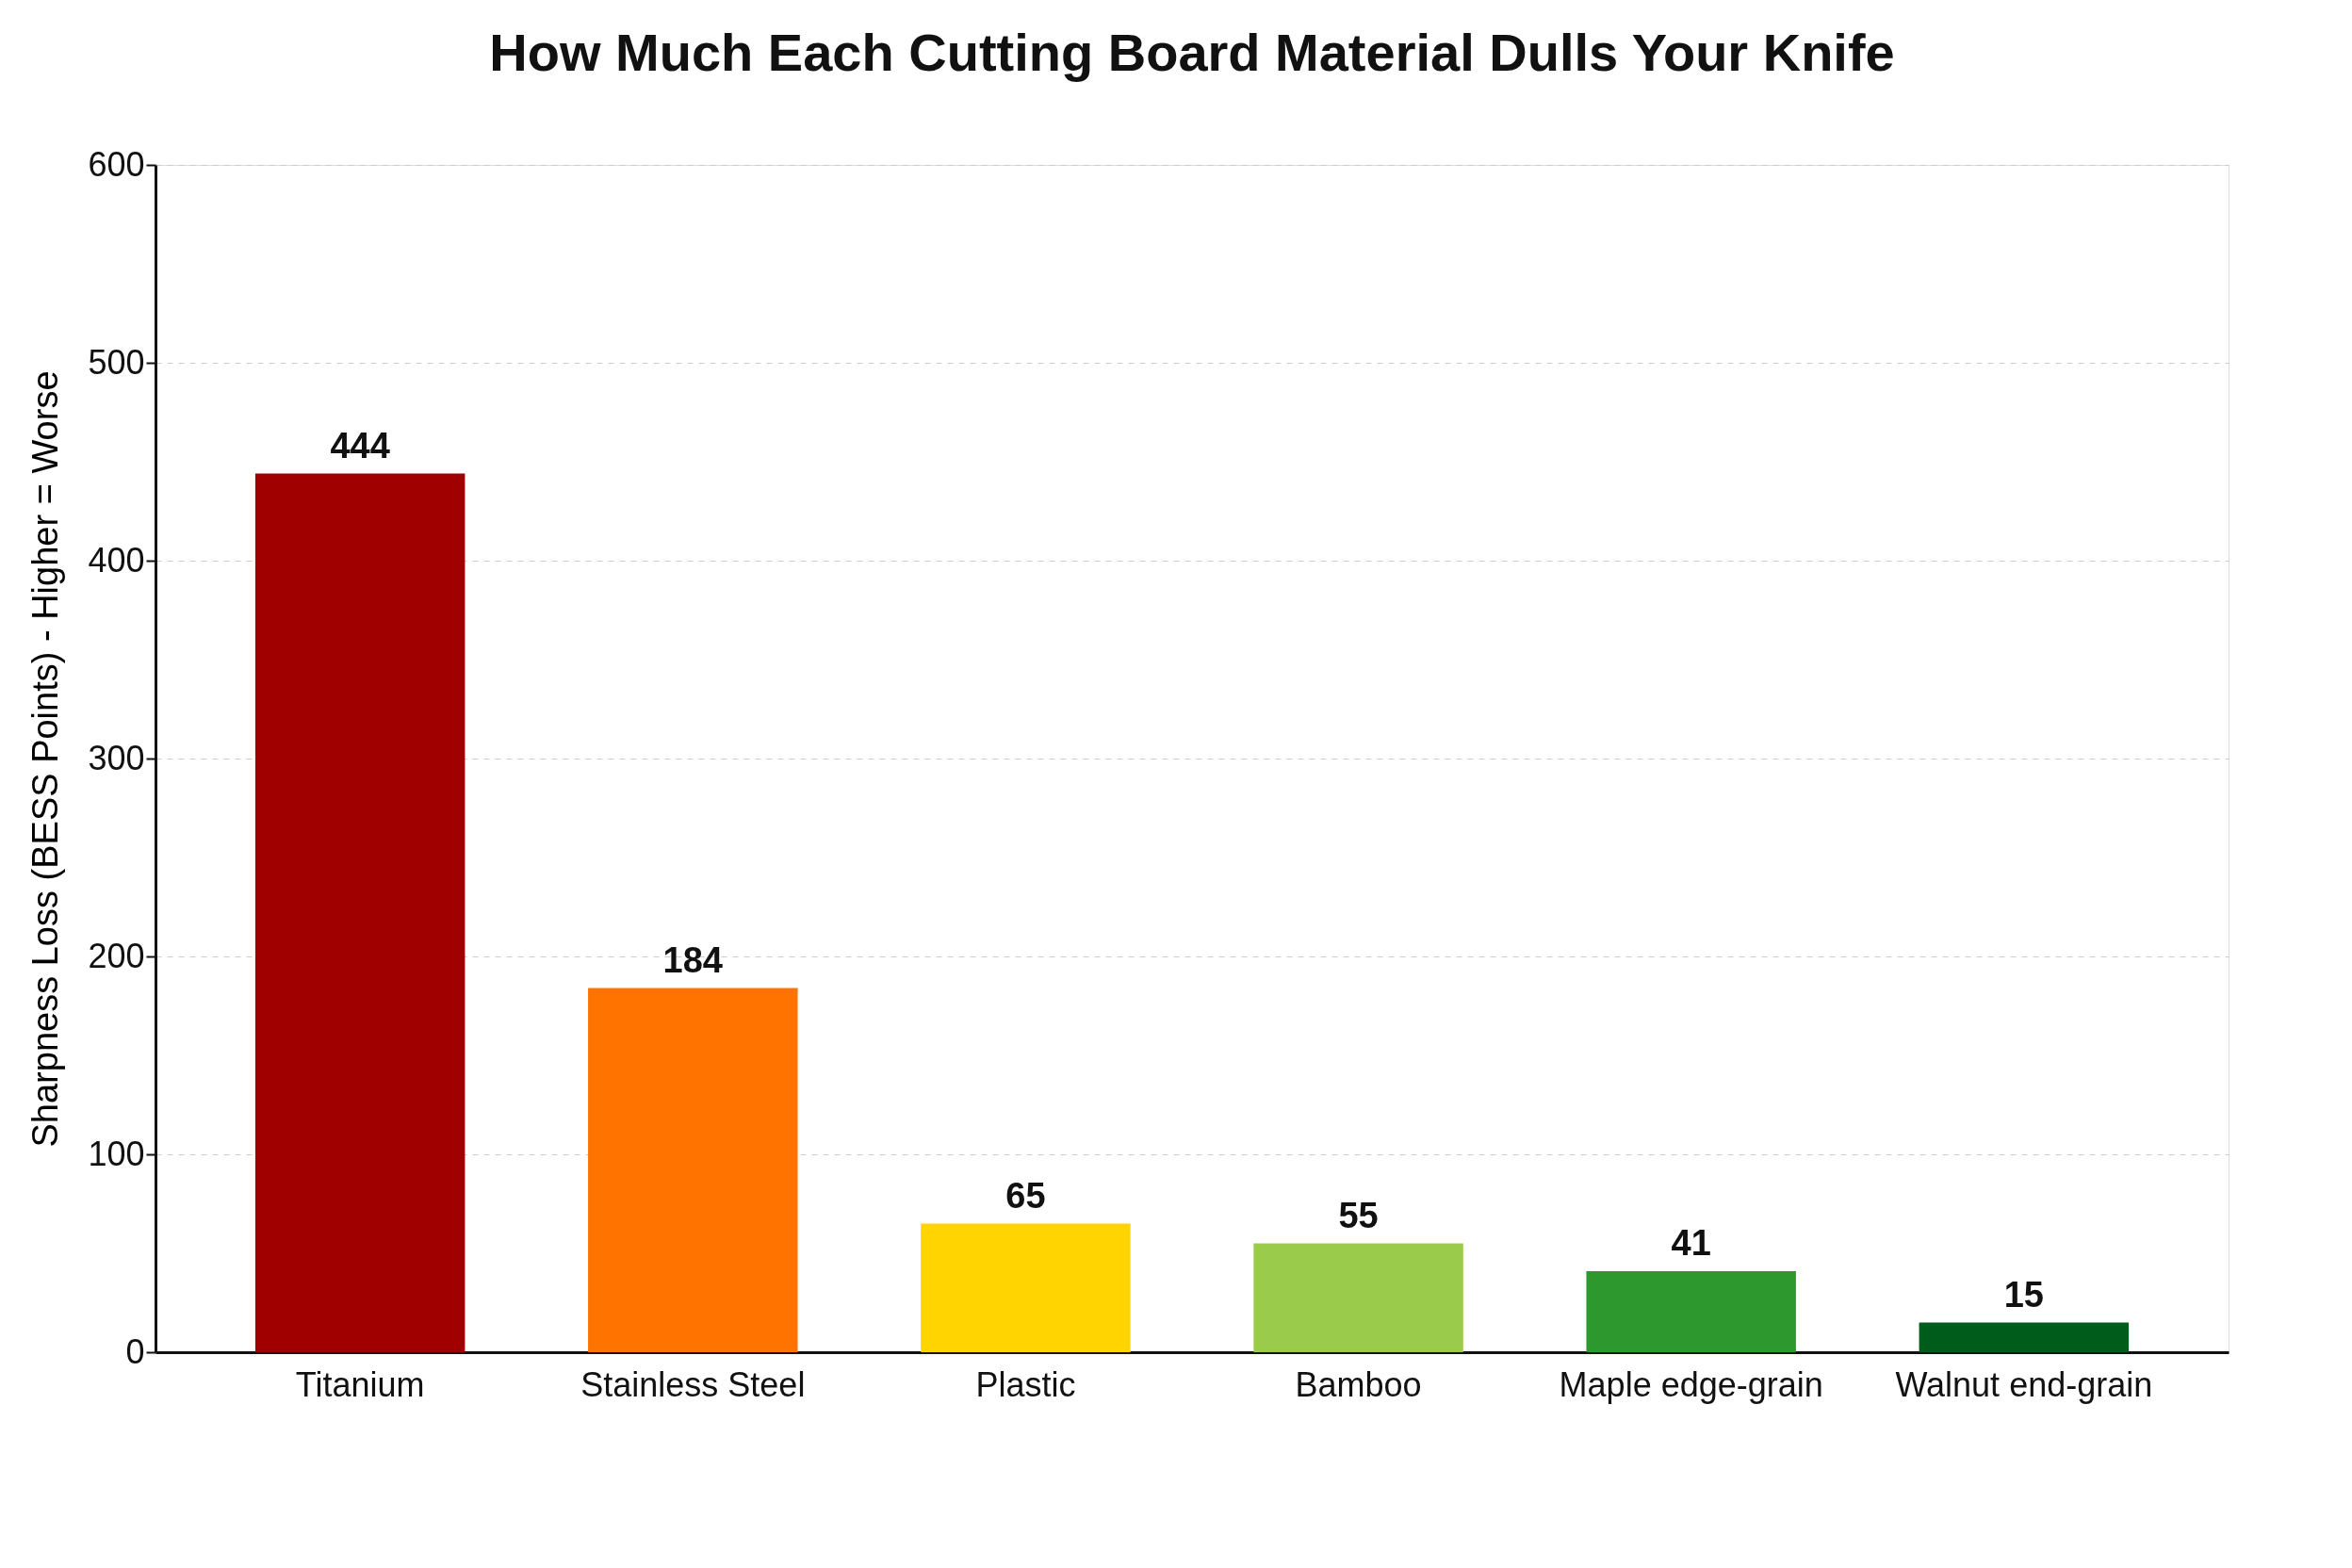 Image resolution: width=2352 pixels, height=1568 pixels. I want to click on data-label: 444, so click(360, 446).